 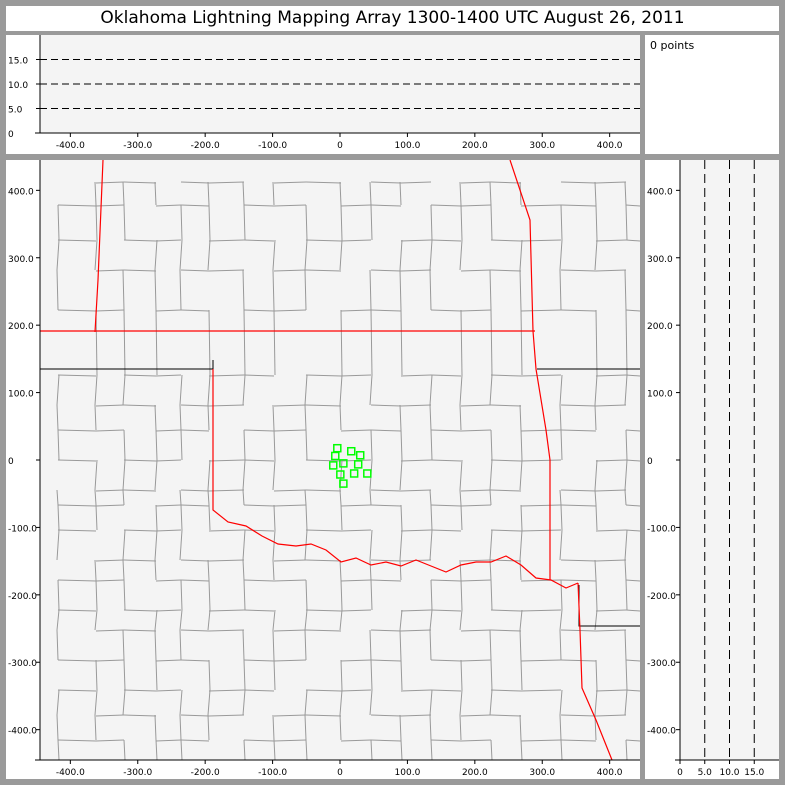 I want to click on x-tick-label: 200.0, so click(x=475, y=146).